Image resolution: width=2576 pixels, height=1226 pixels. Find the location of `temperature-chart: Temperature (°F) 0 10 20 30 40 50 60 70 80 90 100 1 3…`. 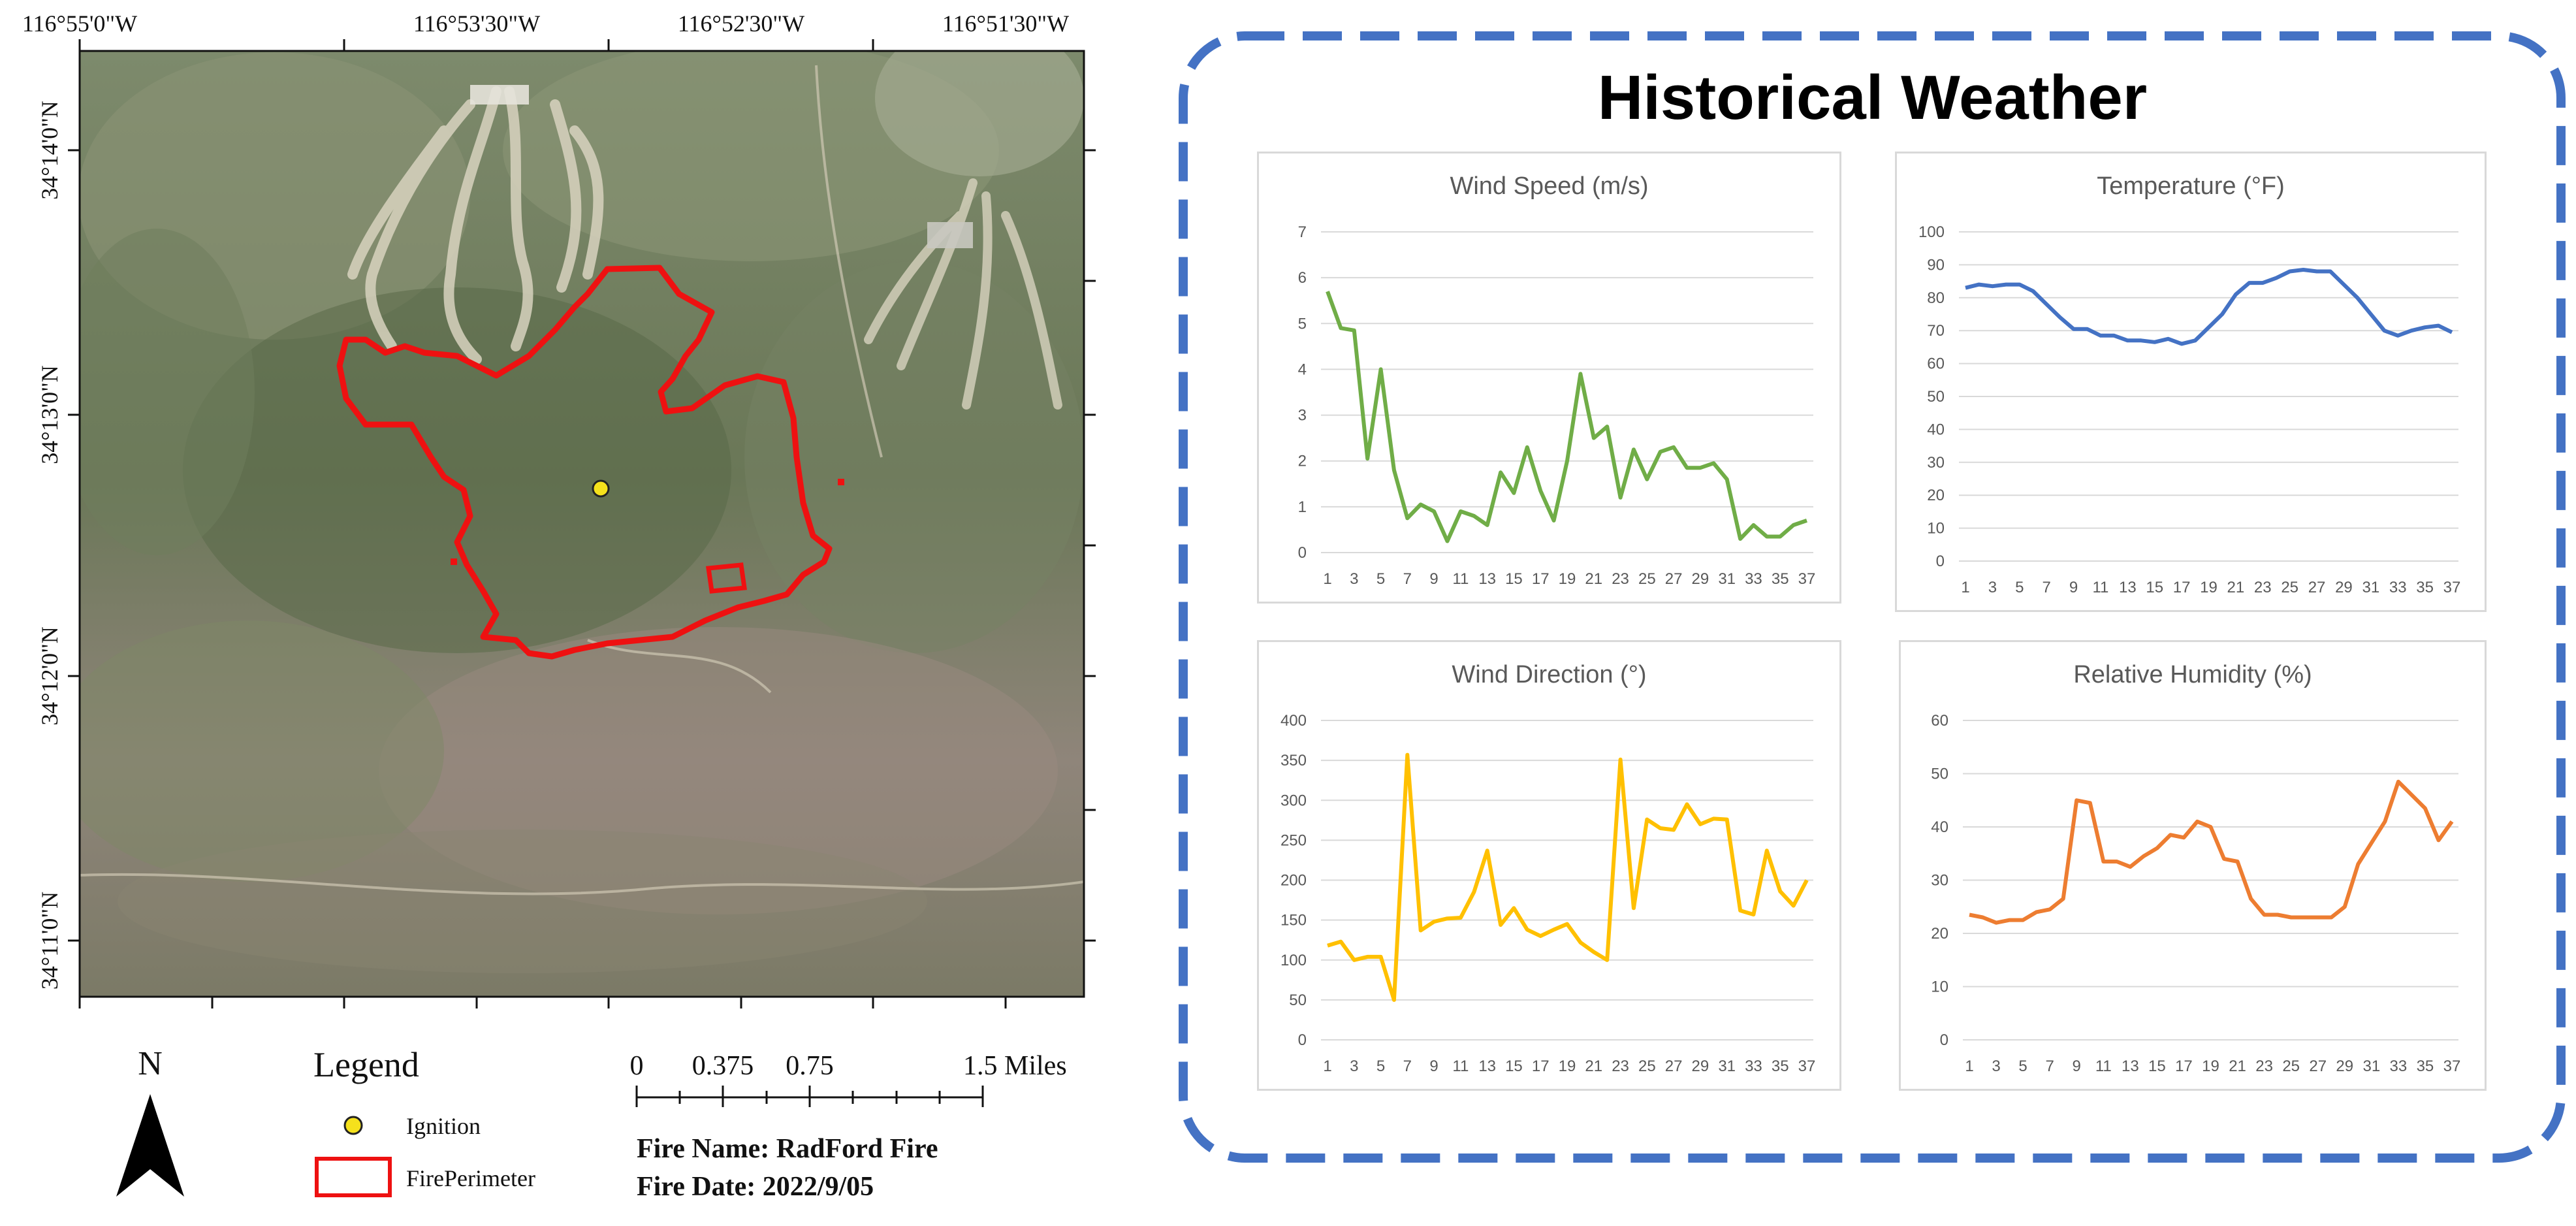

temperature-chart: Temperature (°F) 0 10 20 30 40 50 60 70 80 90 100 1 3… is located at coordinates (2191, 382).